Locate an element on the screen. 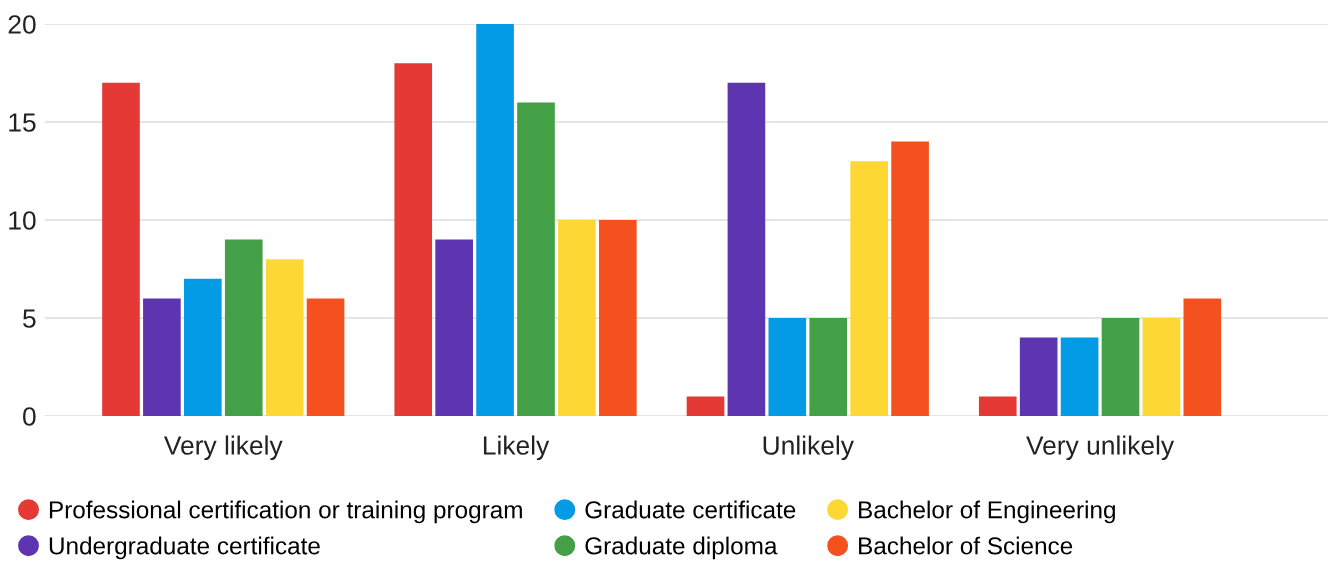  legend-label: Graduate diploma is located at coordinates (681, 548).